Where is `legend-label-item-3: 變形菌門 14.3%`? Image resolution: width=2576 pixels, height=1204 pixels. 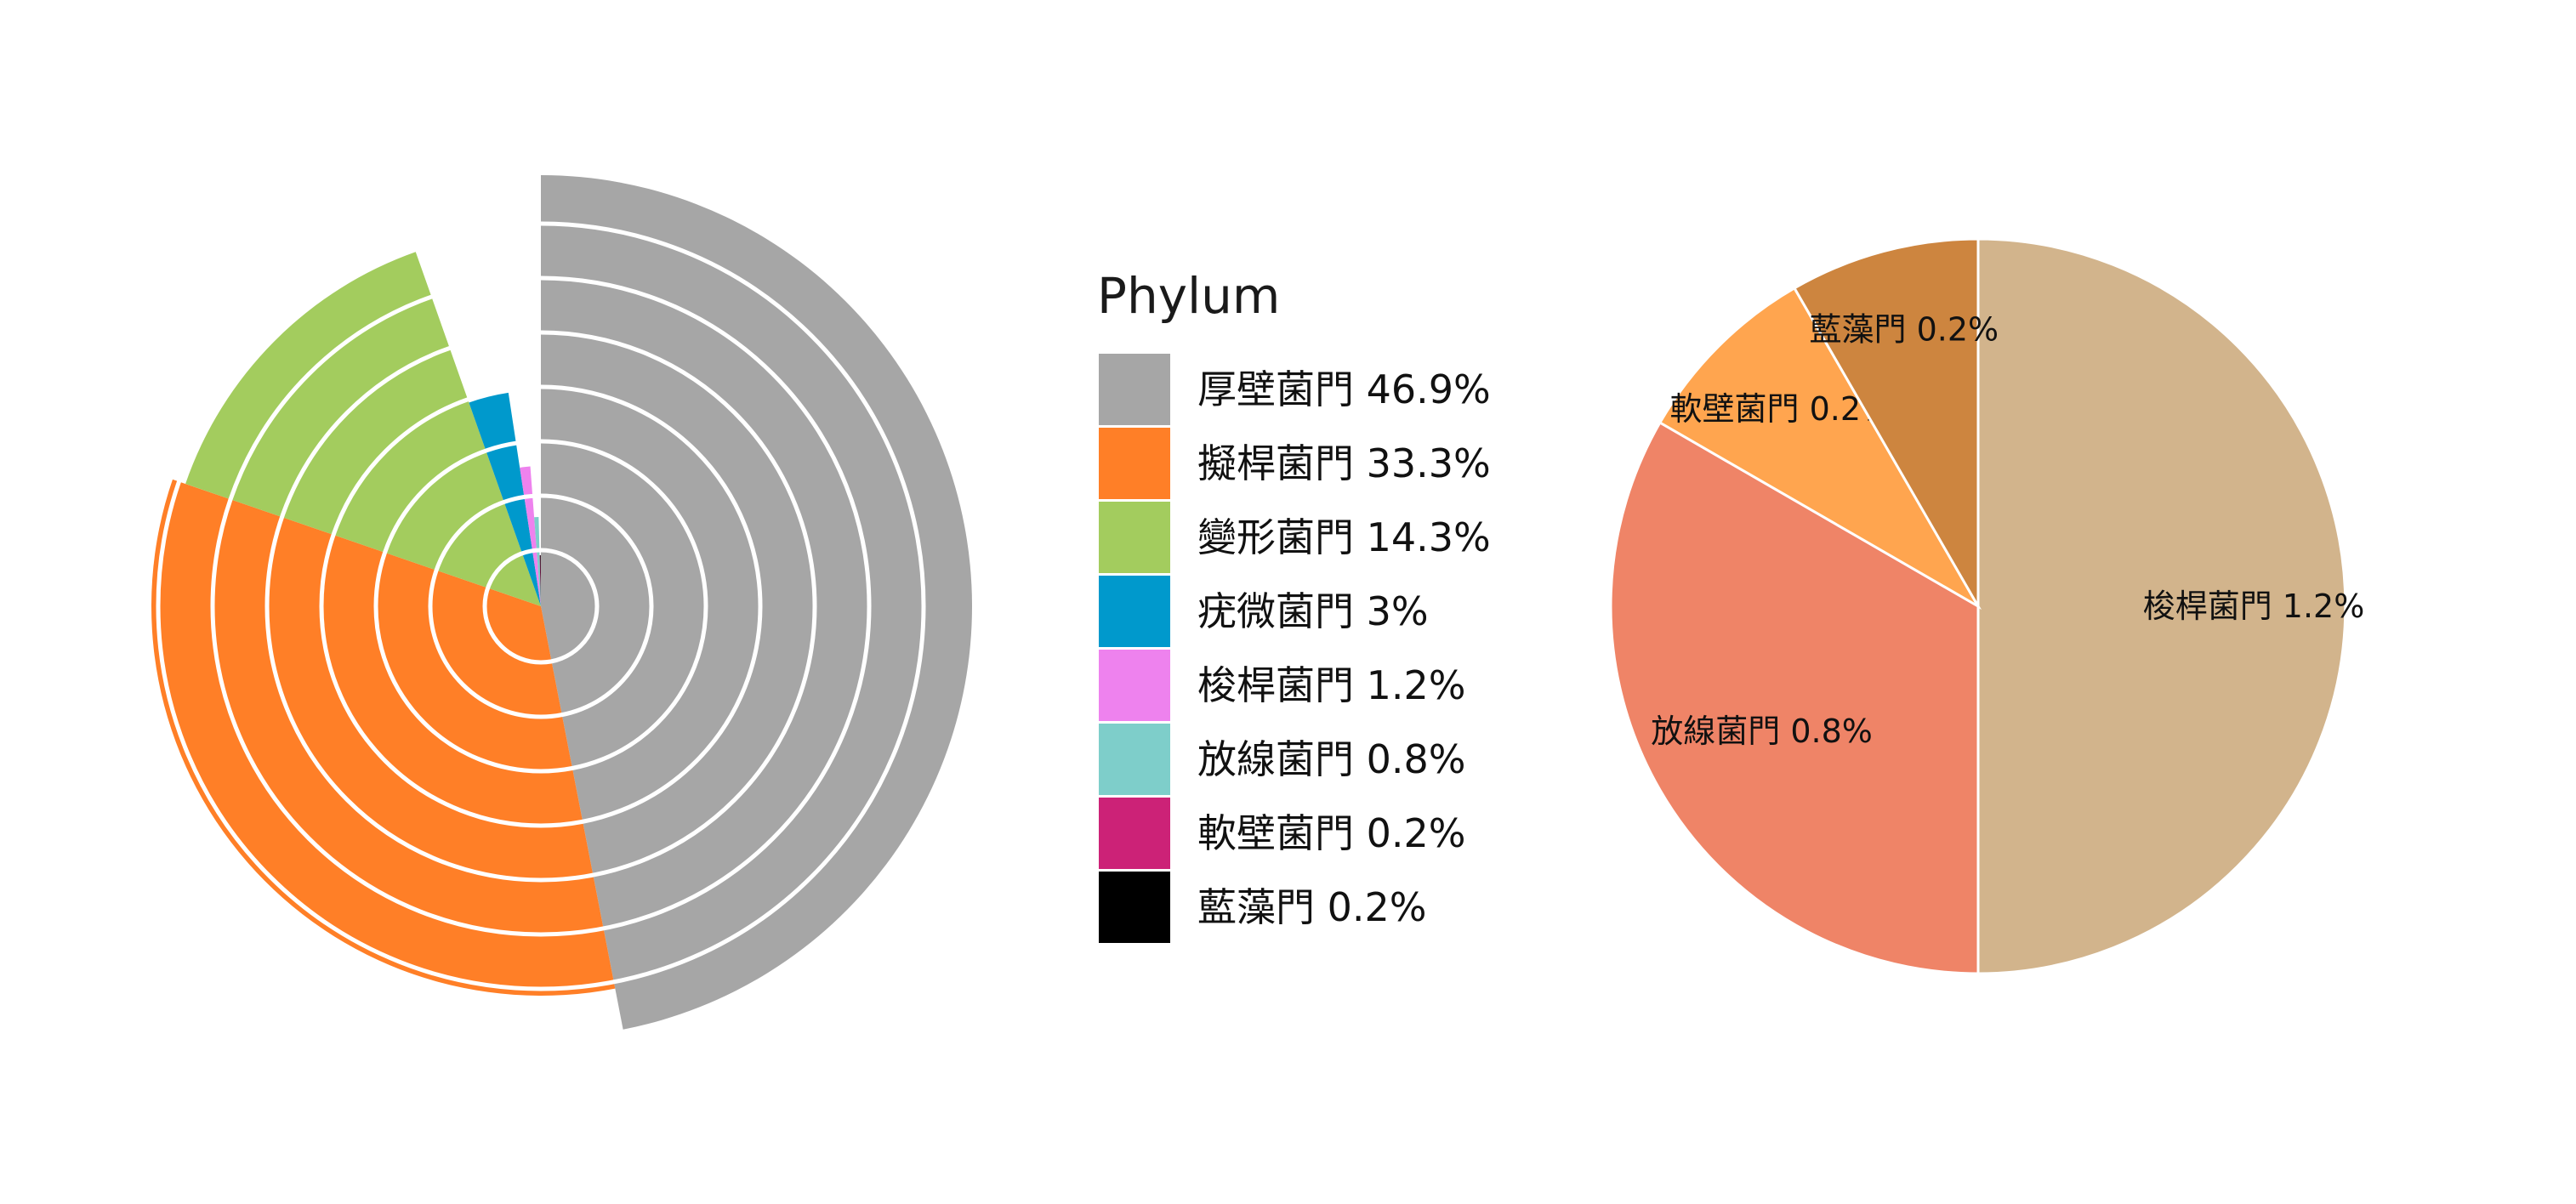
legend-label-item-3: 變形菌門 14.3% is located at coordinates (1344, 537).